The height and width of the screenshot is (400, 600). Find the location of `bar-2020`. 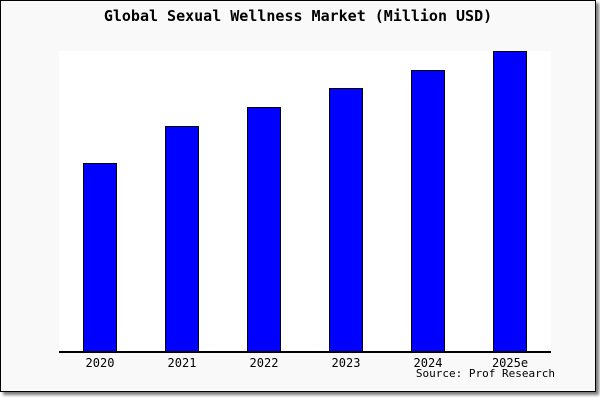

bar-2020 is located at coordinates (100, 257).